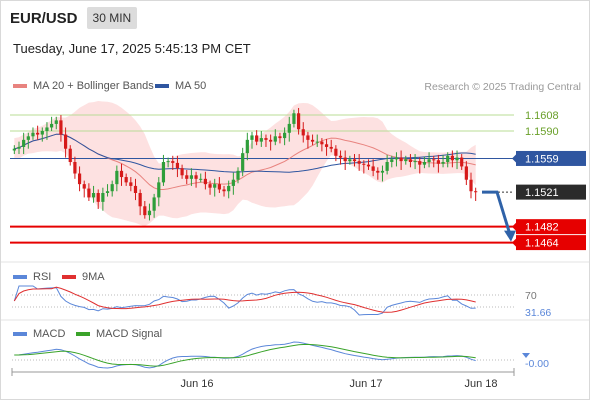 This screenshot has width=590, height=400. Describe the element at coordinates (42, 277) in the screenshot. I see `rsi-legend-label: RSI` at that location.